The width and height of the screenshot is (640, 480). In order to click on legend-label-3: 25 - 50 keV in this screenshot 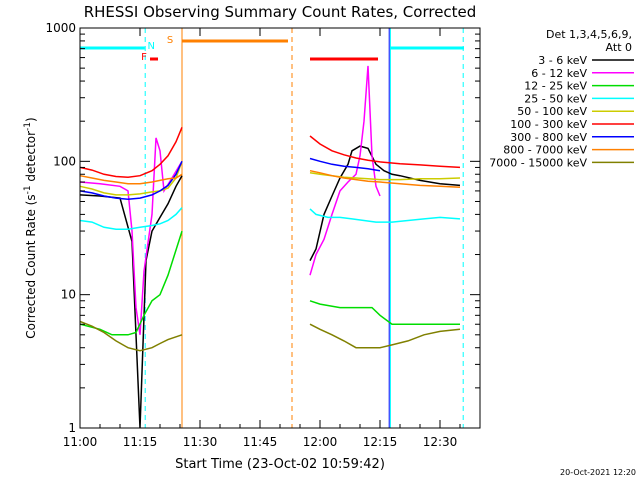, I will do `click(555, 98)`.